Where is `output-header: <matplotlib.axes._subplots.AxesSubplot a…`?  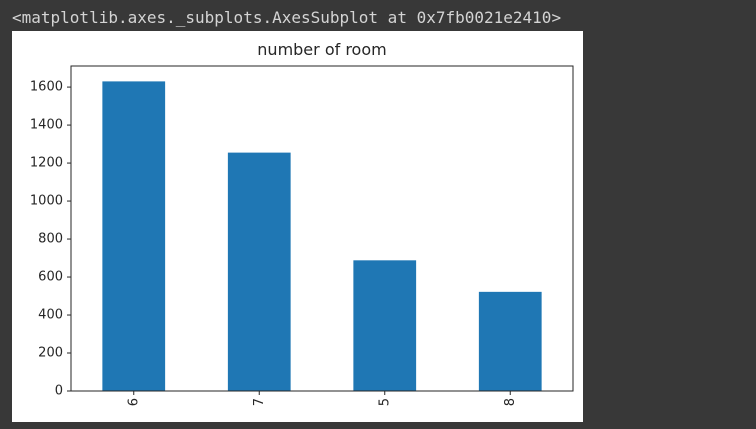 output-header: <matplotlib.axes._subplots.AxesSubplot a… is located at coordinates (287, 17).